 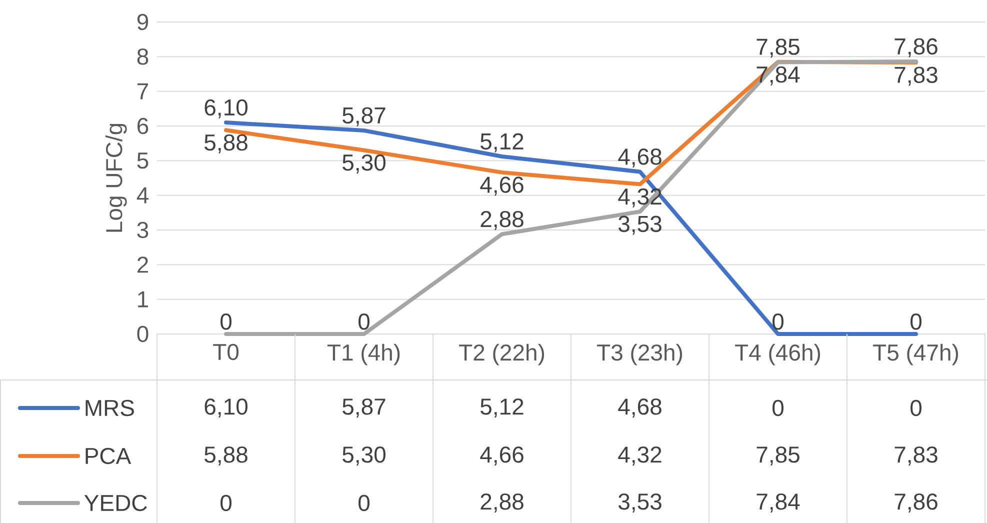 What do you see at coordinates (778, 48) in the screenshot?
I see `text: 7,85` at bounding box center [778, 48].